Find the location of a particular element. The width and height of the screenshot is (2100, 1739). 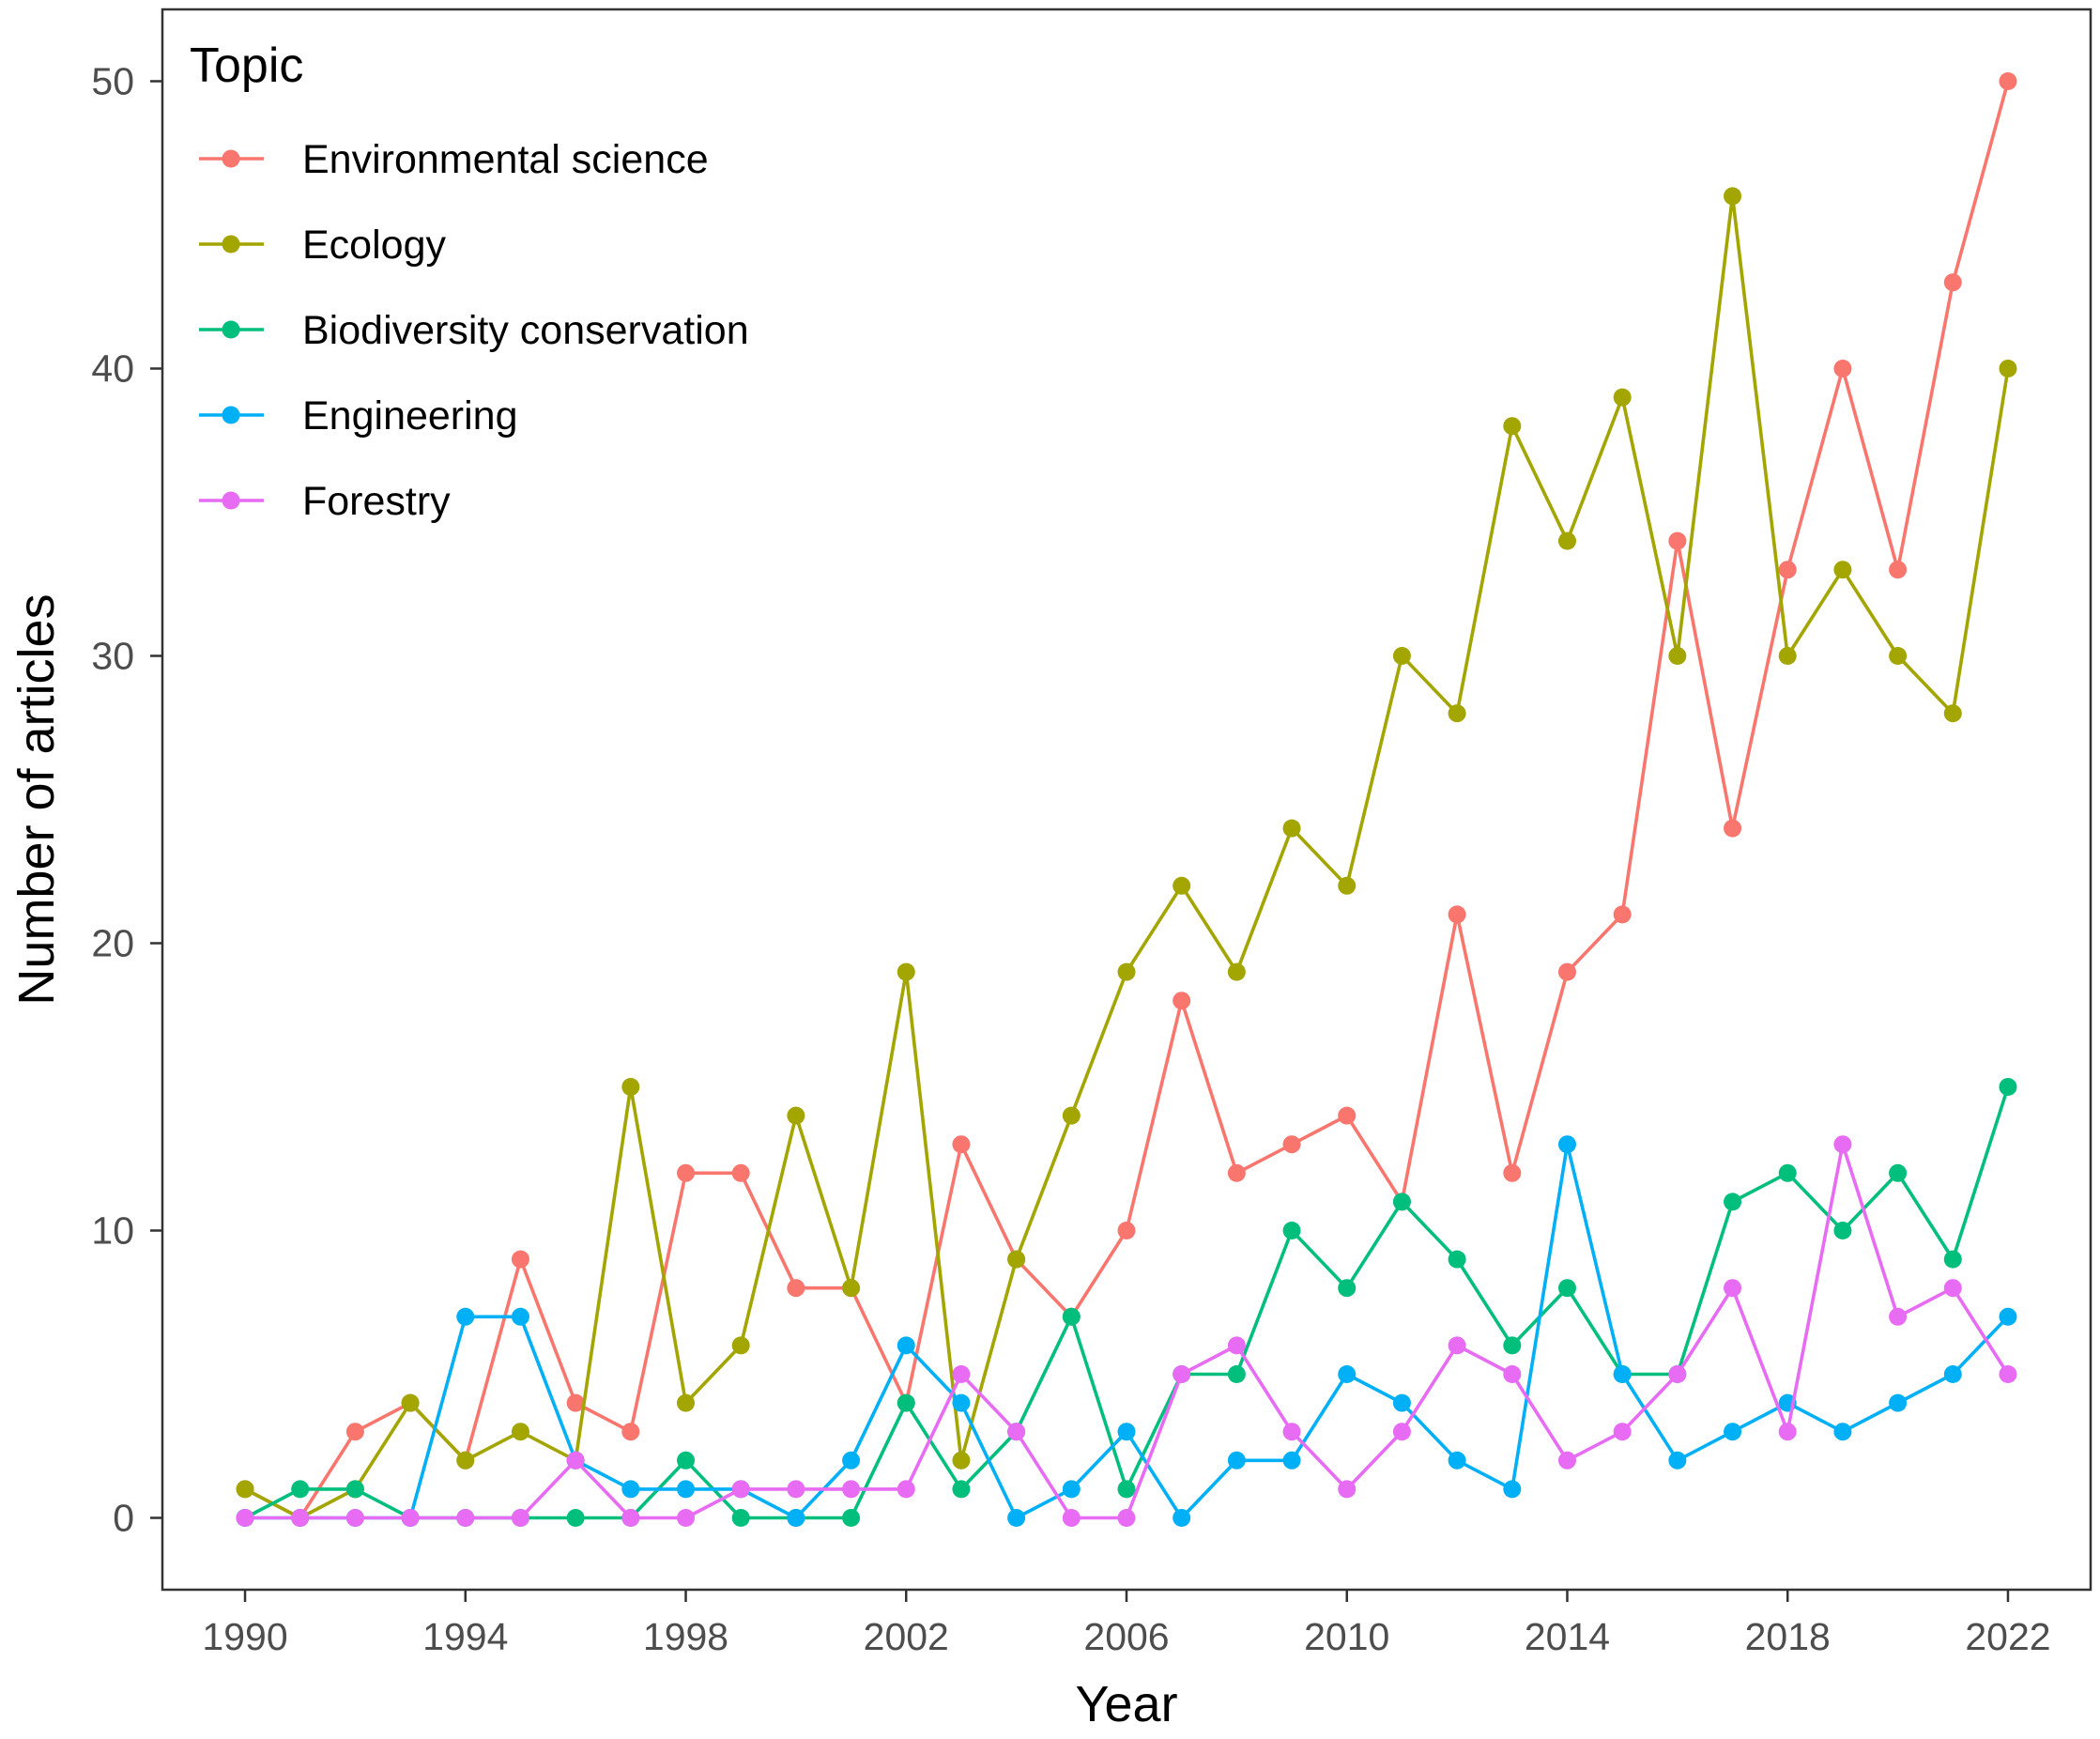

y-tick-label: 40 is located at coordinates (113, 369).